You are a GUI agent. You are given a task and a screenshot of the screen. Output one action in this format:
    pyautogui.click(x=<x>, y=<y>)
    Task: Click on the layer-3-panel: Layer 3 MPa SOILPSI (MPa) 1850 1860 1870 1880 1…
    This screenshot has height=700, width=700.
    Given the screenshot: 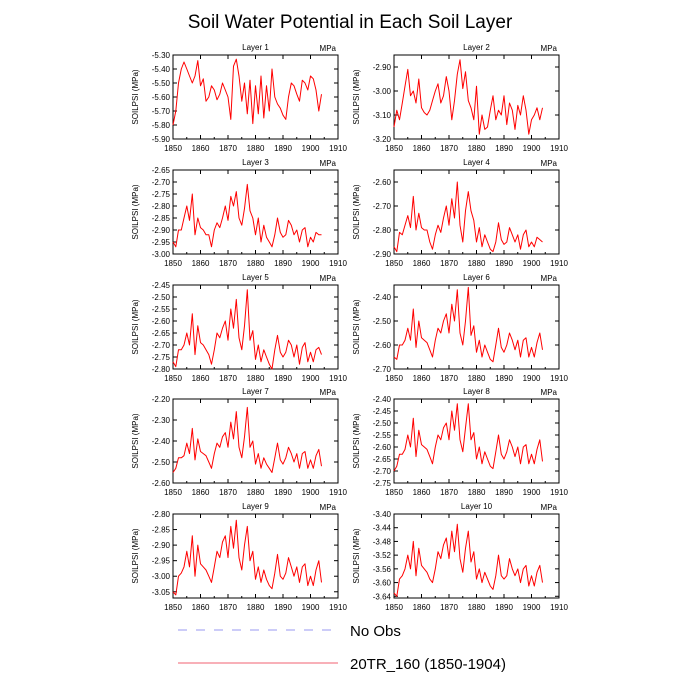 What is the action you would take?
    pyautogui.click(x=239, y=213)
    